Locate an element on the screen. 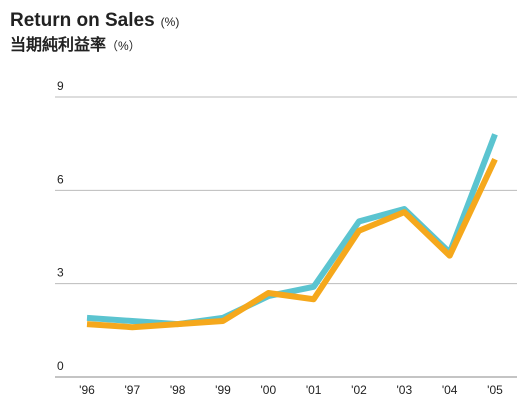  x-tick-label: '04 is located at coordinates (450, 390).